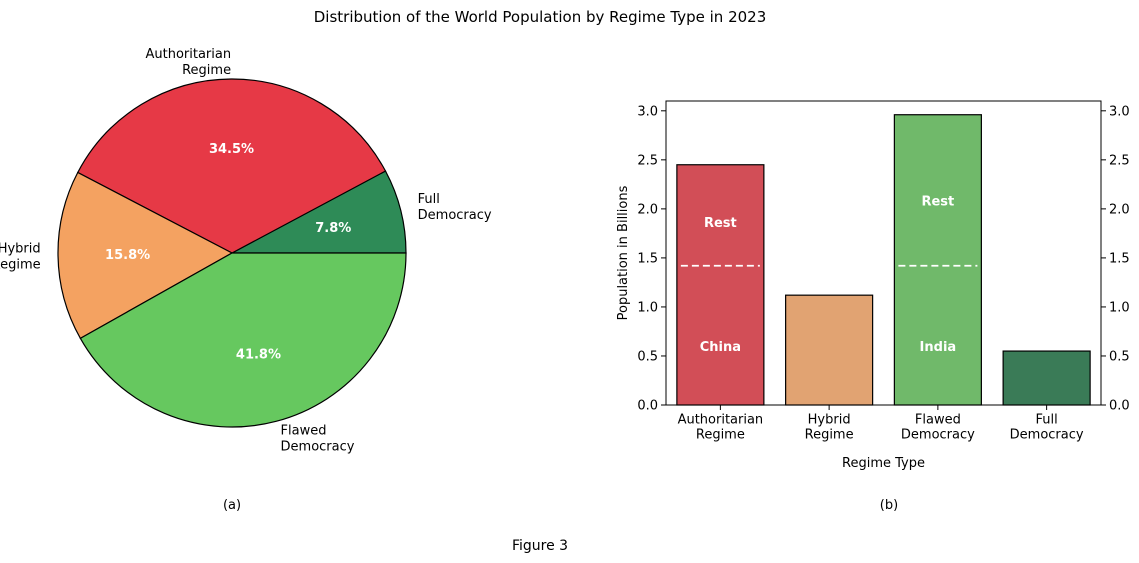 Image resolution: width=1139 pixels, height=563 pixels. Describe the element at coordinates (188, 62) in the screenshot. I see `pie-slice-label: Authoritarian Regime` at that location.